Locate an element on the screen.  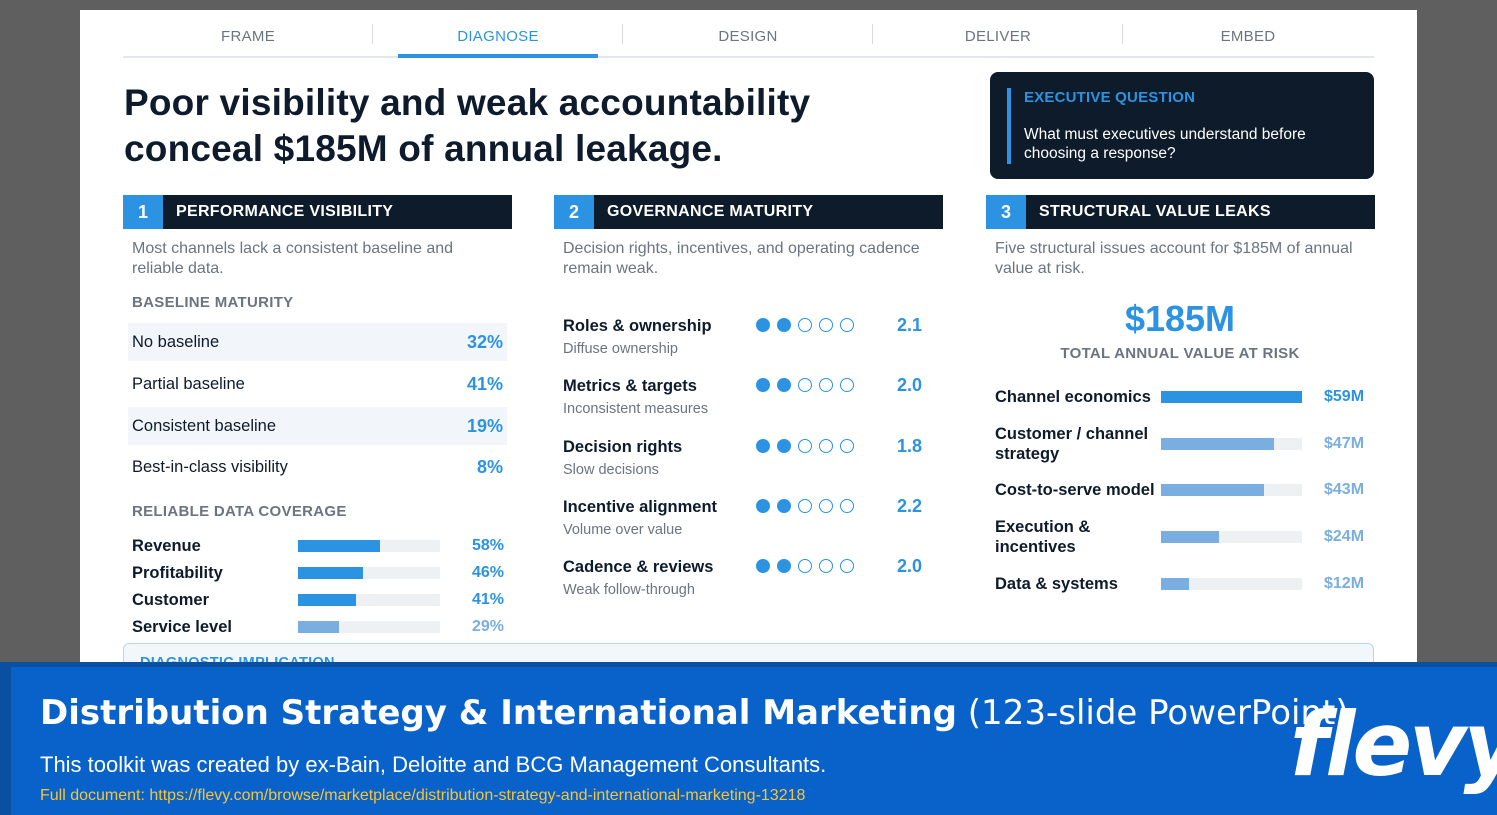
tab-deliver: DELIVER is located at coordinates (998, 40).